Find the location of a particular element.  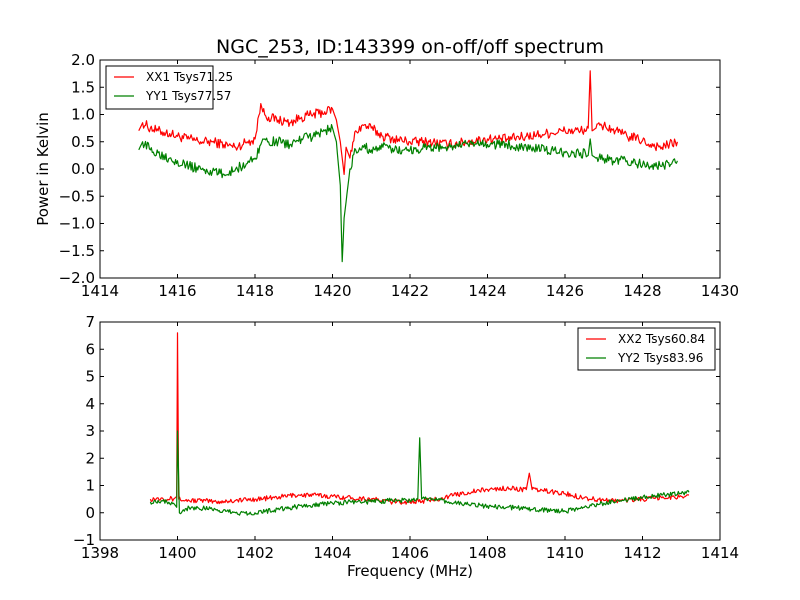

x-tick-label: 1428 is located at coordinates (642, 291).